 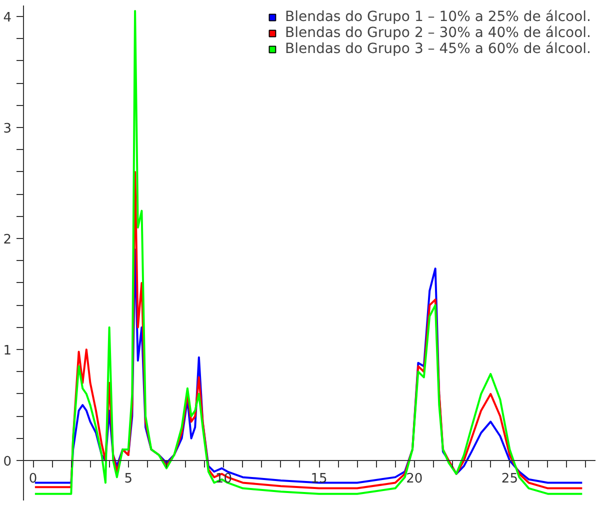 I want to click on x-tick-label: 0, so click(x=33, y=479).